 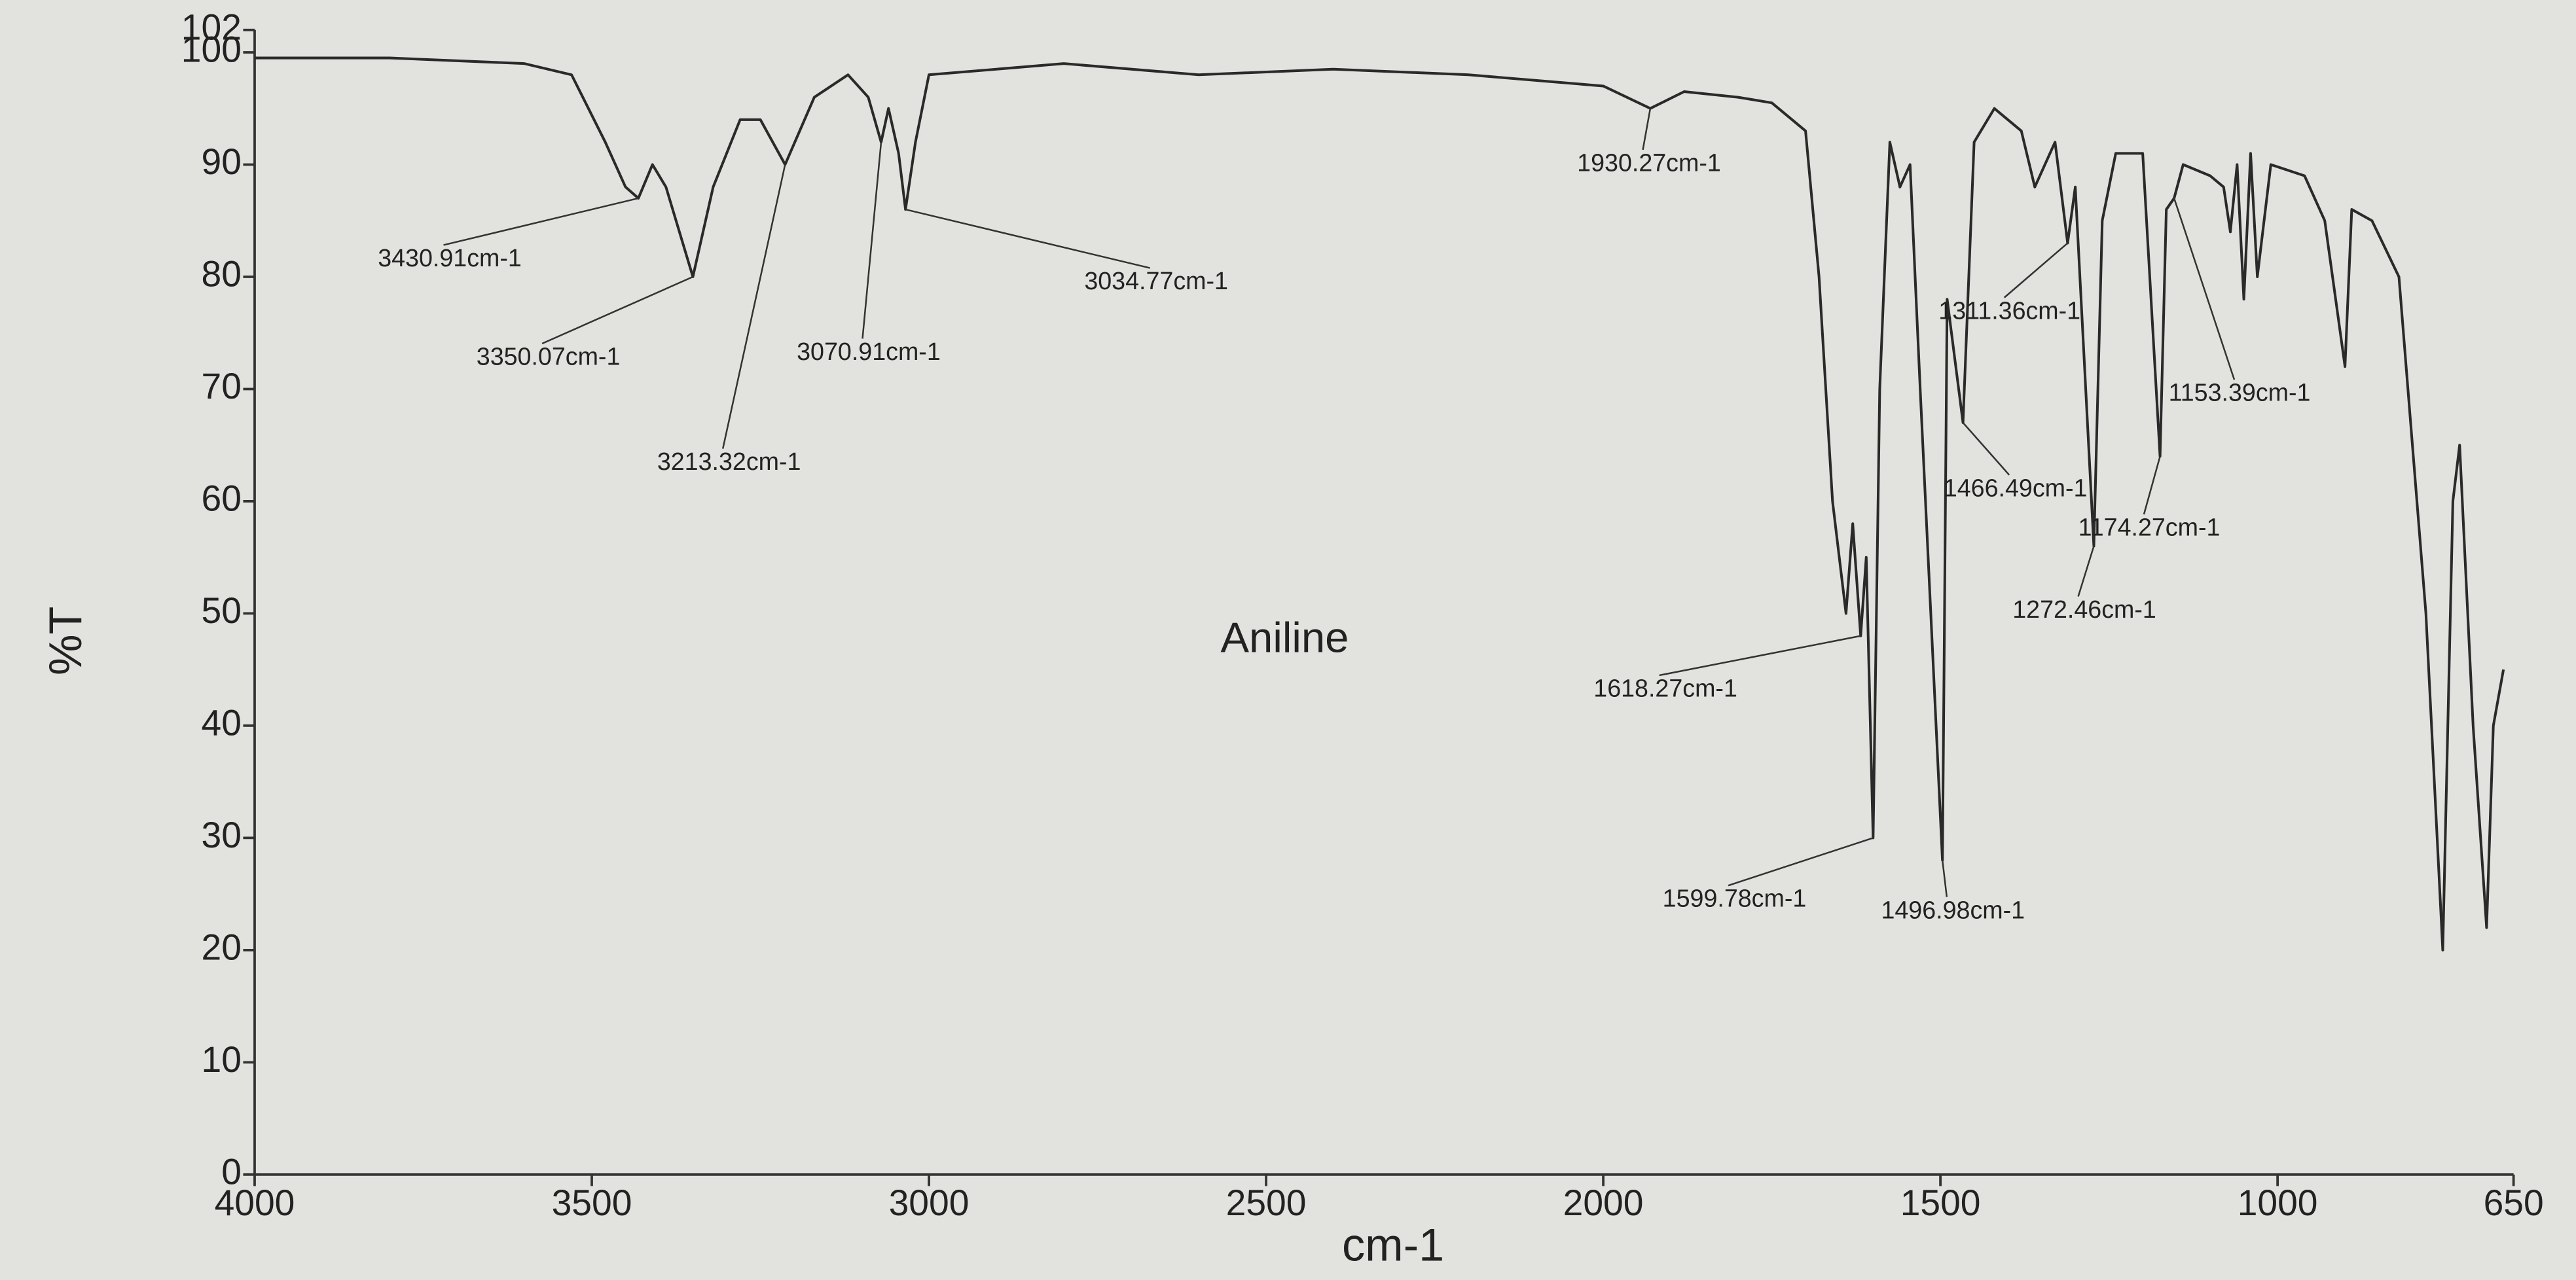 I want to click on peak-label: 1466.49cm-1, so click(x=2016, y=487).